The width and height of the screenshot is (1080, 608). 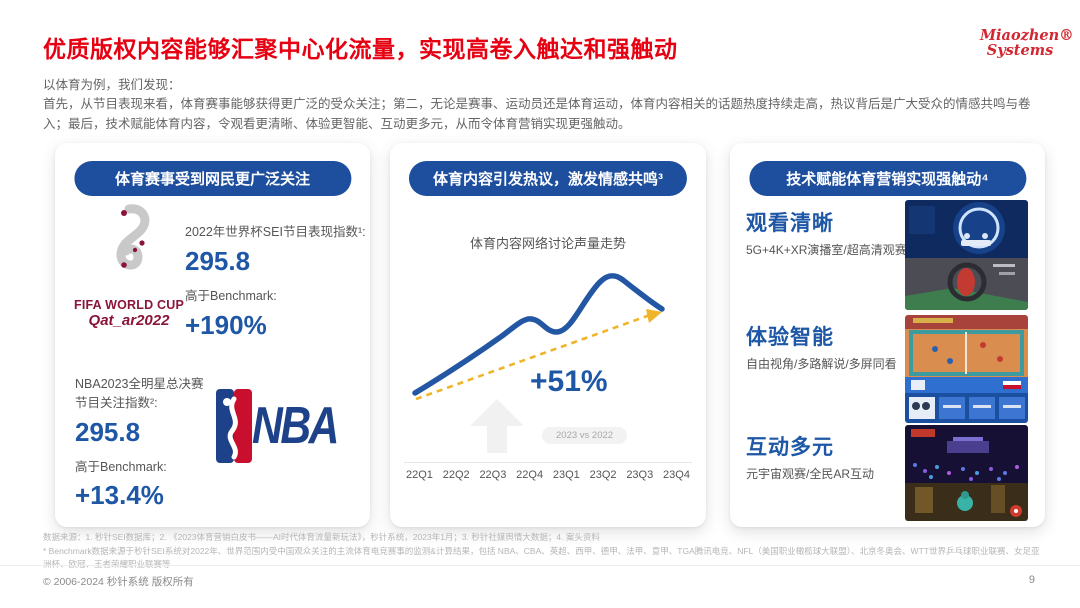 What do you see at coordinates (966, 473) in the screenshot?
I see `metaverse-ar-image` at bounding box center [966, 473].